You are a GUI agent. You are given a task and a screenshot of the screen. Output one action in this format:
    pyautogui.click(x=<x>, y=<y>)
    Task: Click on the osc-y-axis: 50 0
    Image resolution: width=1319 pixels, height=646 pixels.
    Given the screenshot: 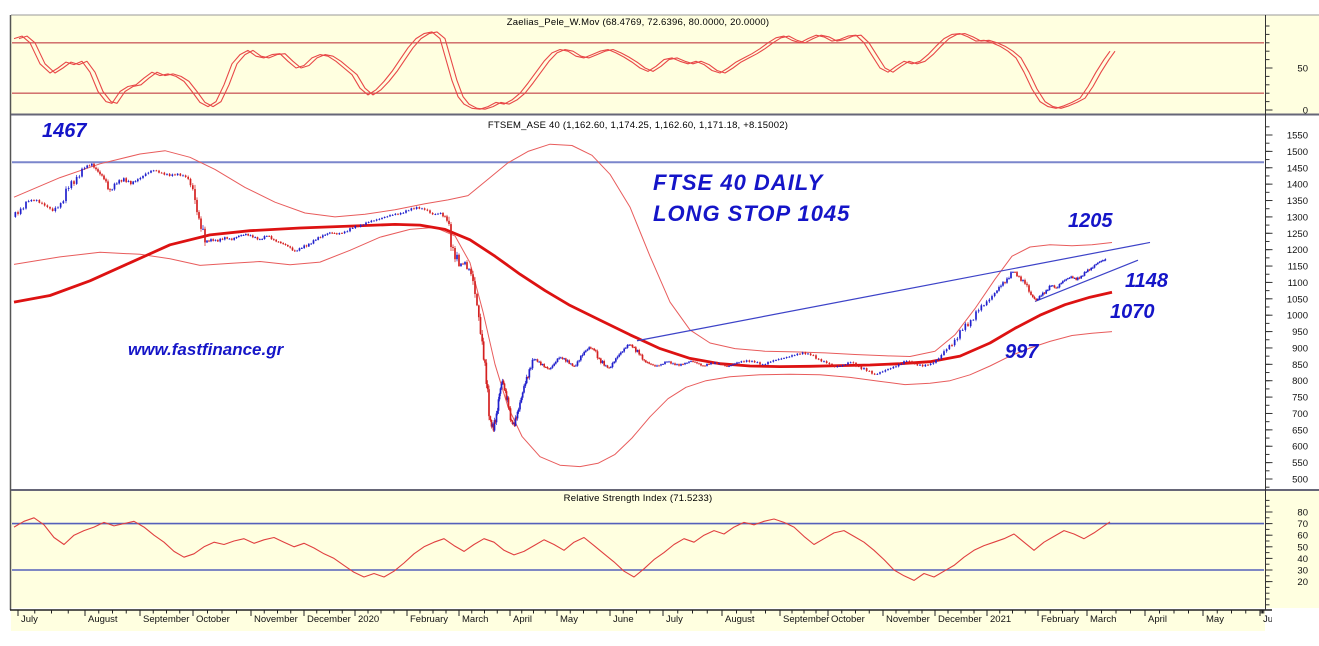 What is the action you would take?
    pyautogui.click(x=1286, y=71)
    